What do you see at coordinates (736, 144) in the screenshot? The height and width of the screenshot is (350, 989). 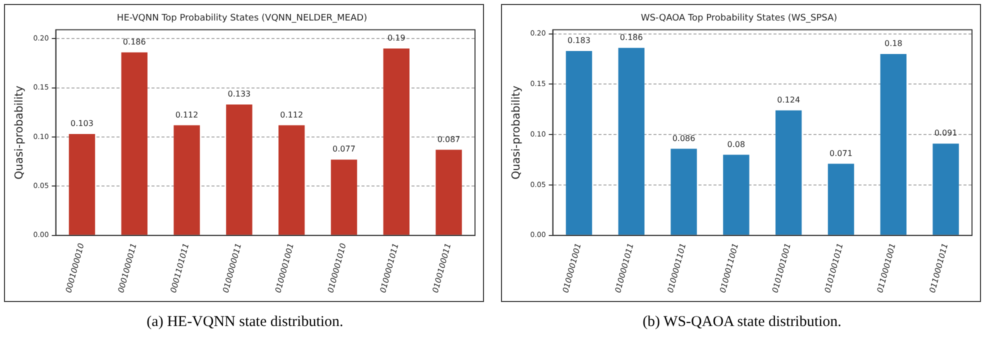 I see `data-label: 0.08` at bounding box center [736, 144].